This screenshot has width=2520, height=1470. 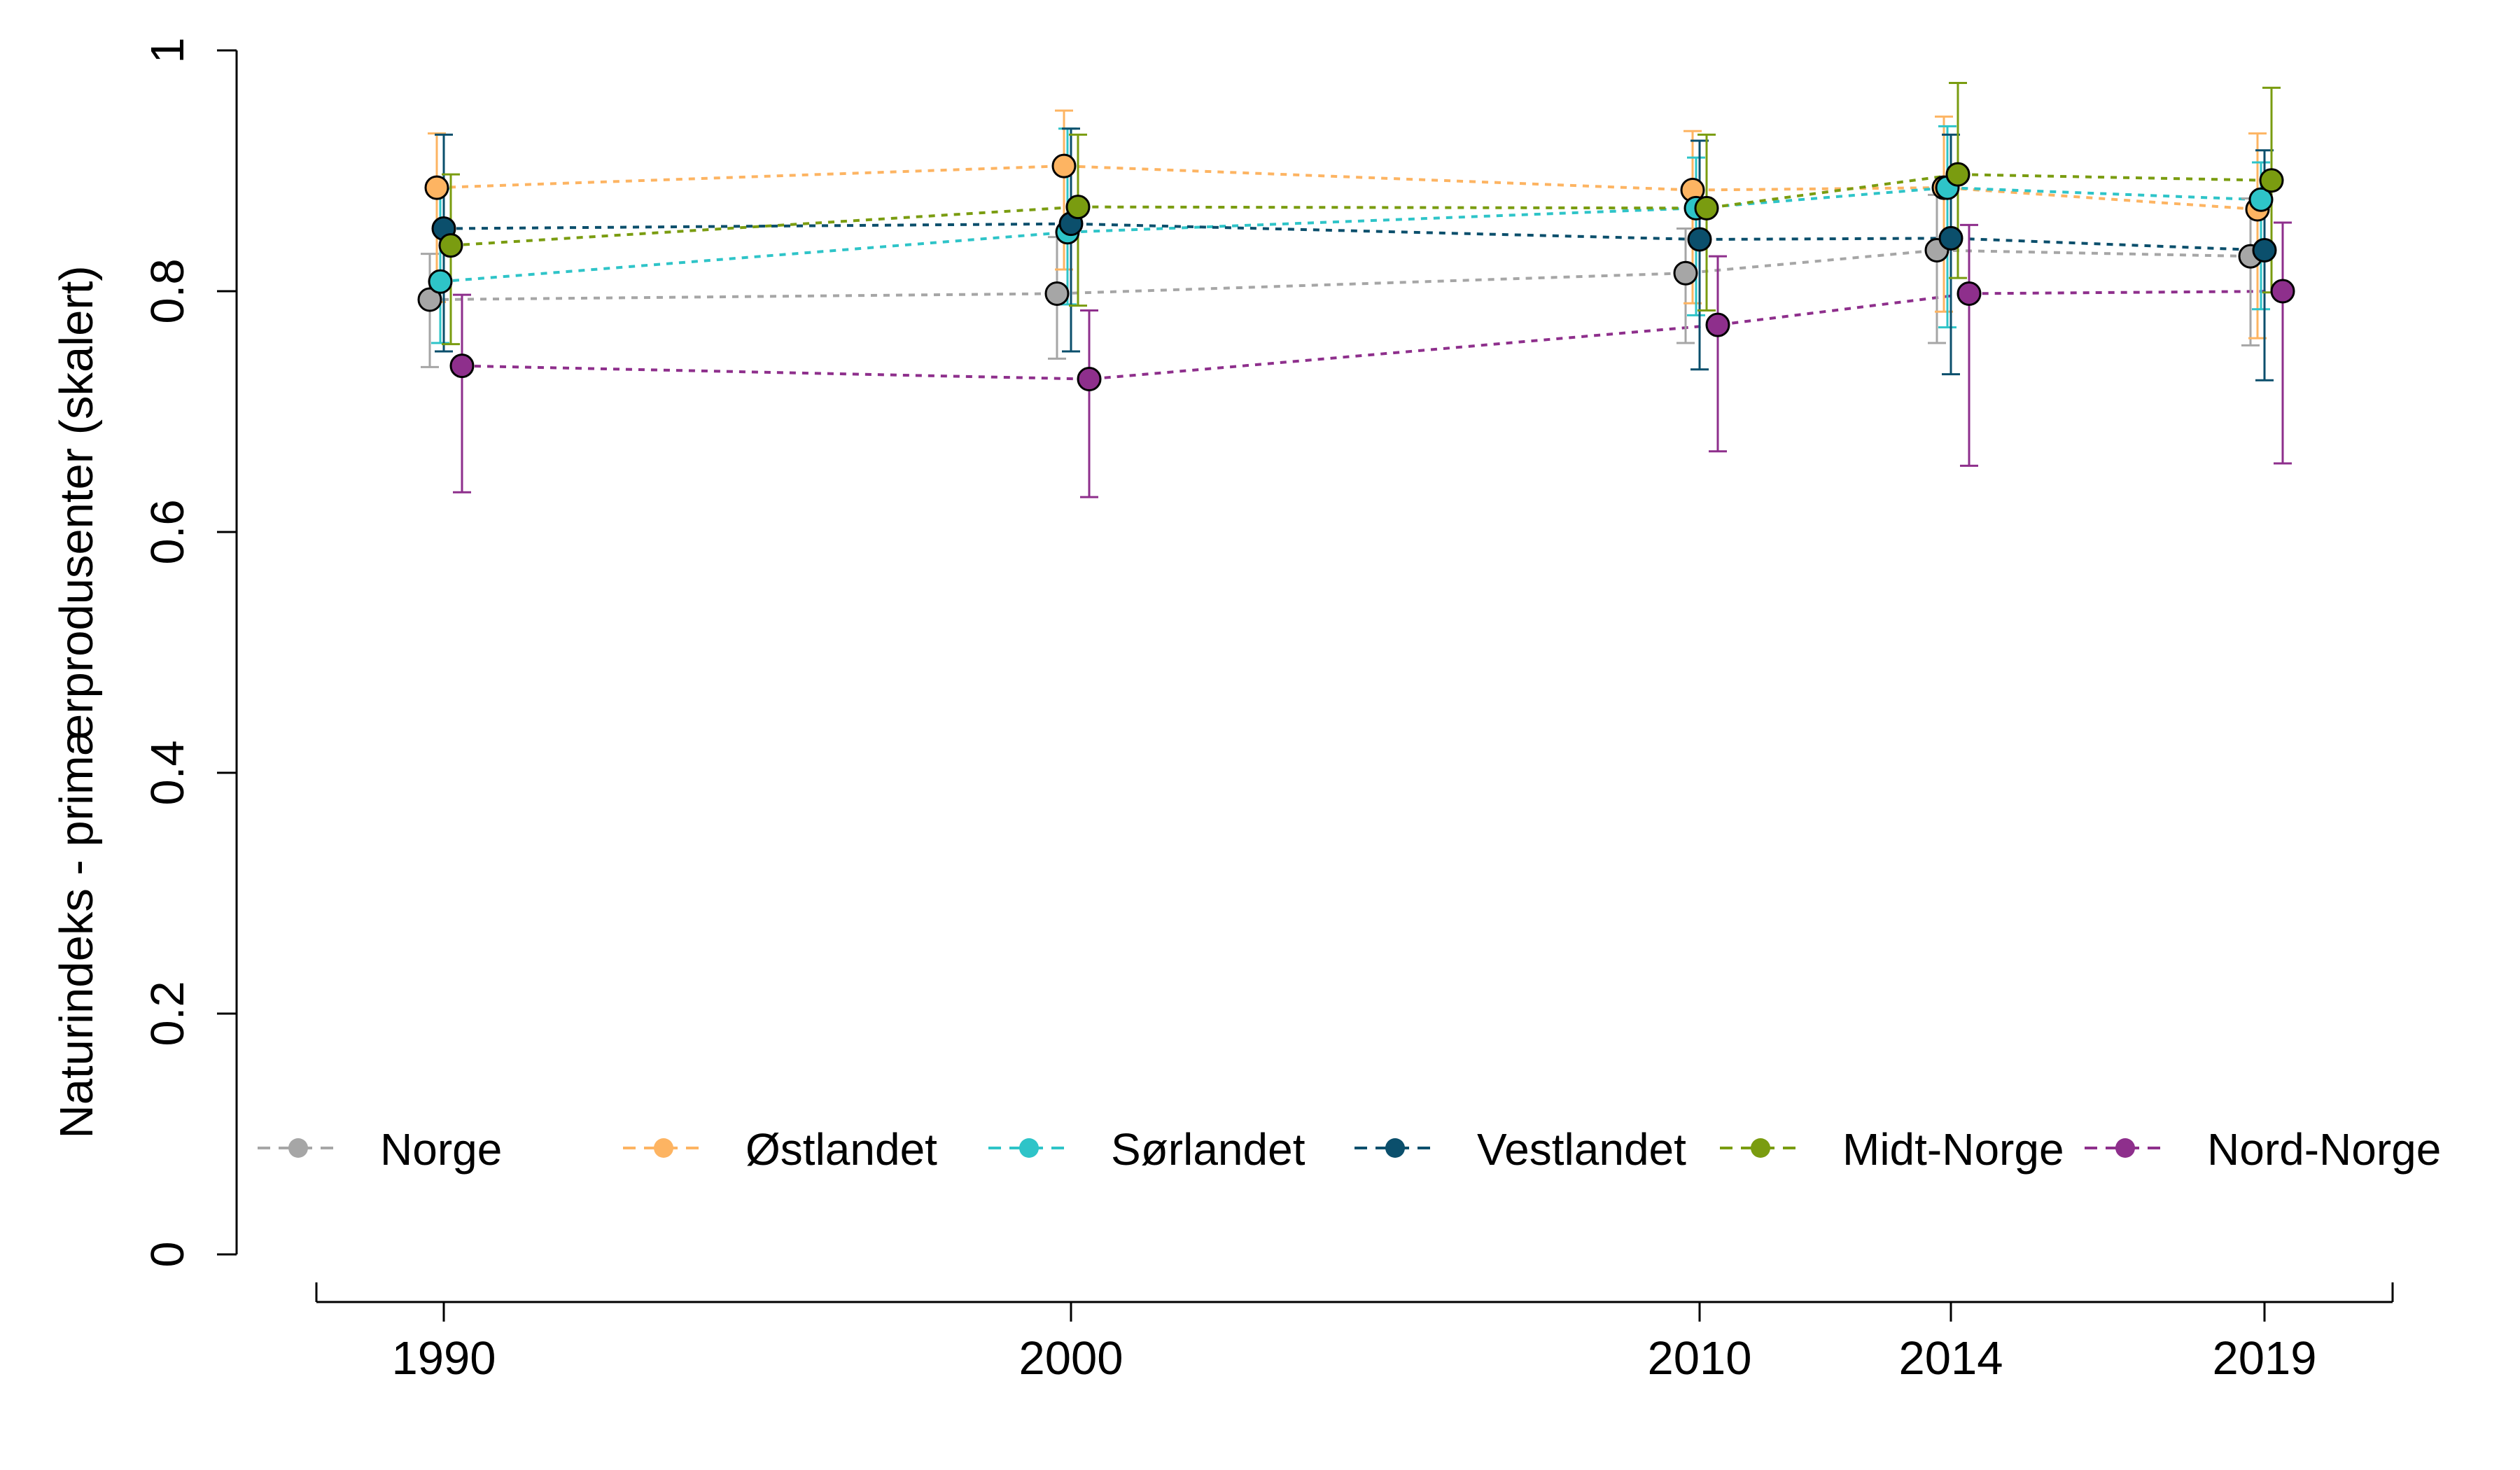 I want to click on y-tick-label: 0.8, so click(x=167, y=290).